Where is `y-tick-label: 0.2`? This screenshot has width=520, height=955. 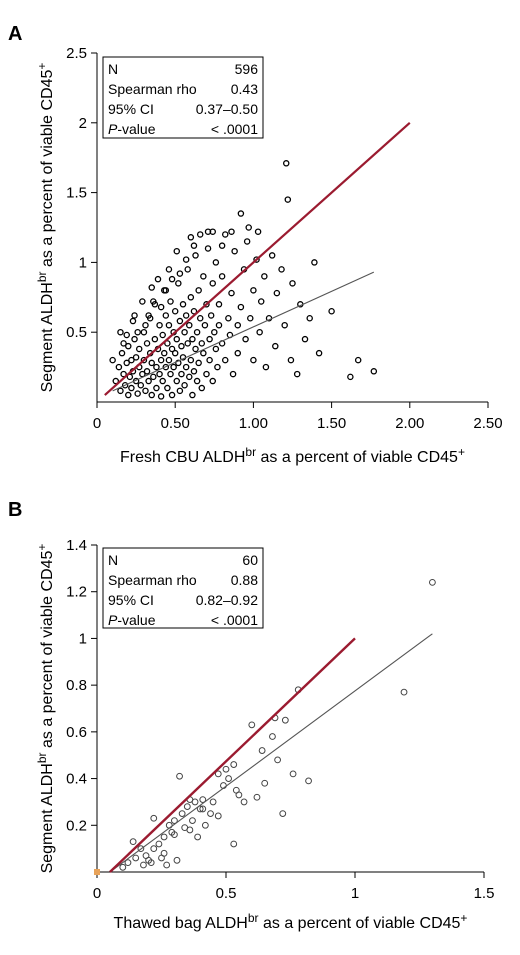 y-tick-label: 0.2 is located at coordinates (76, 825).